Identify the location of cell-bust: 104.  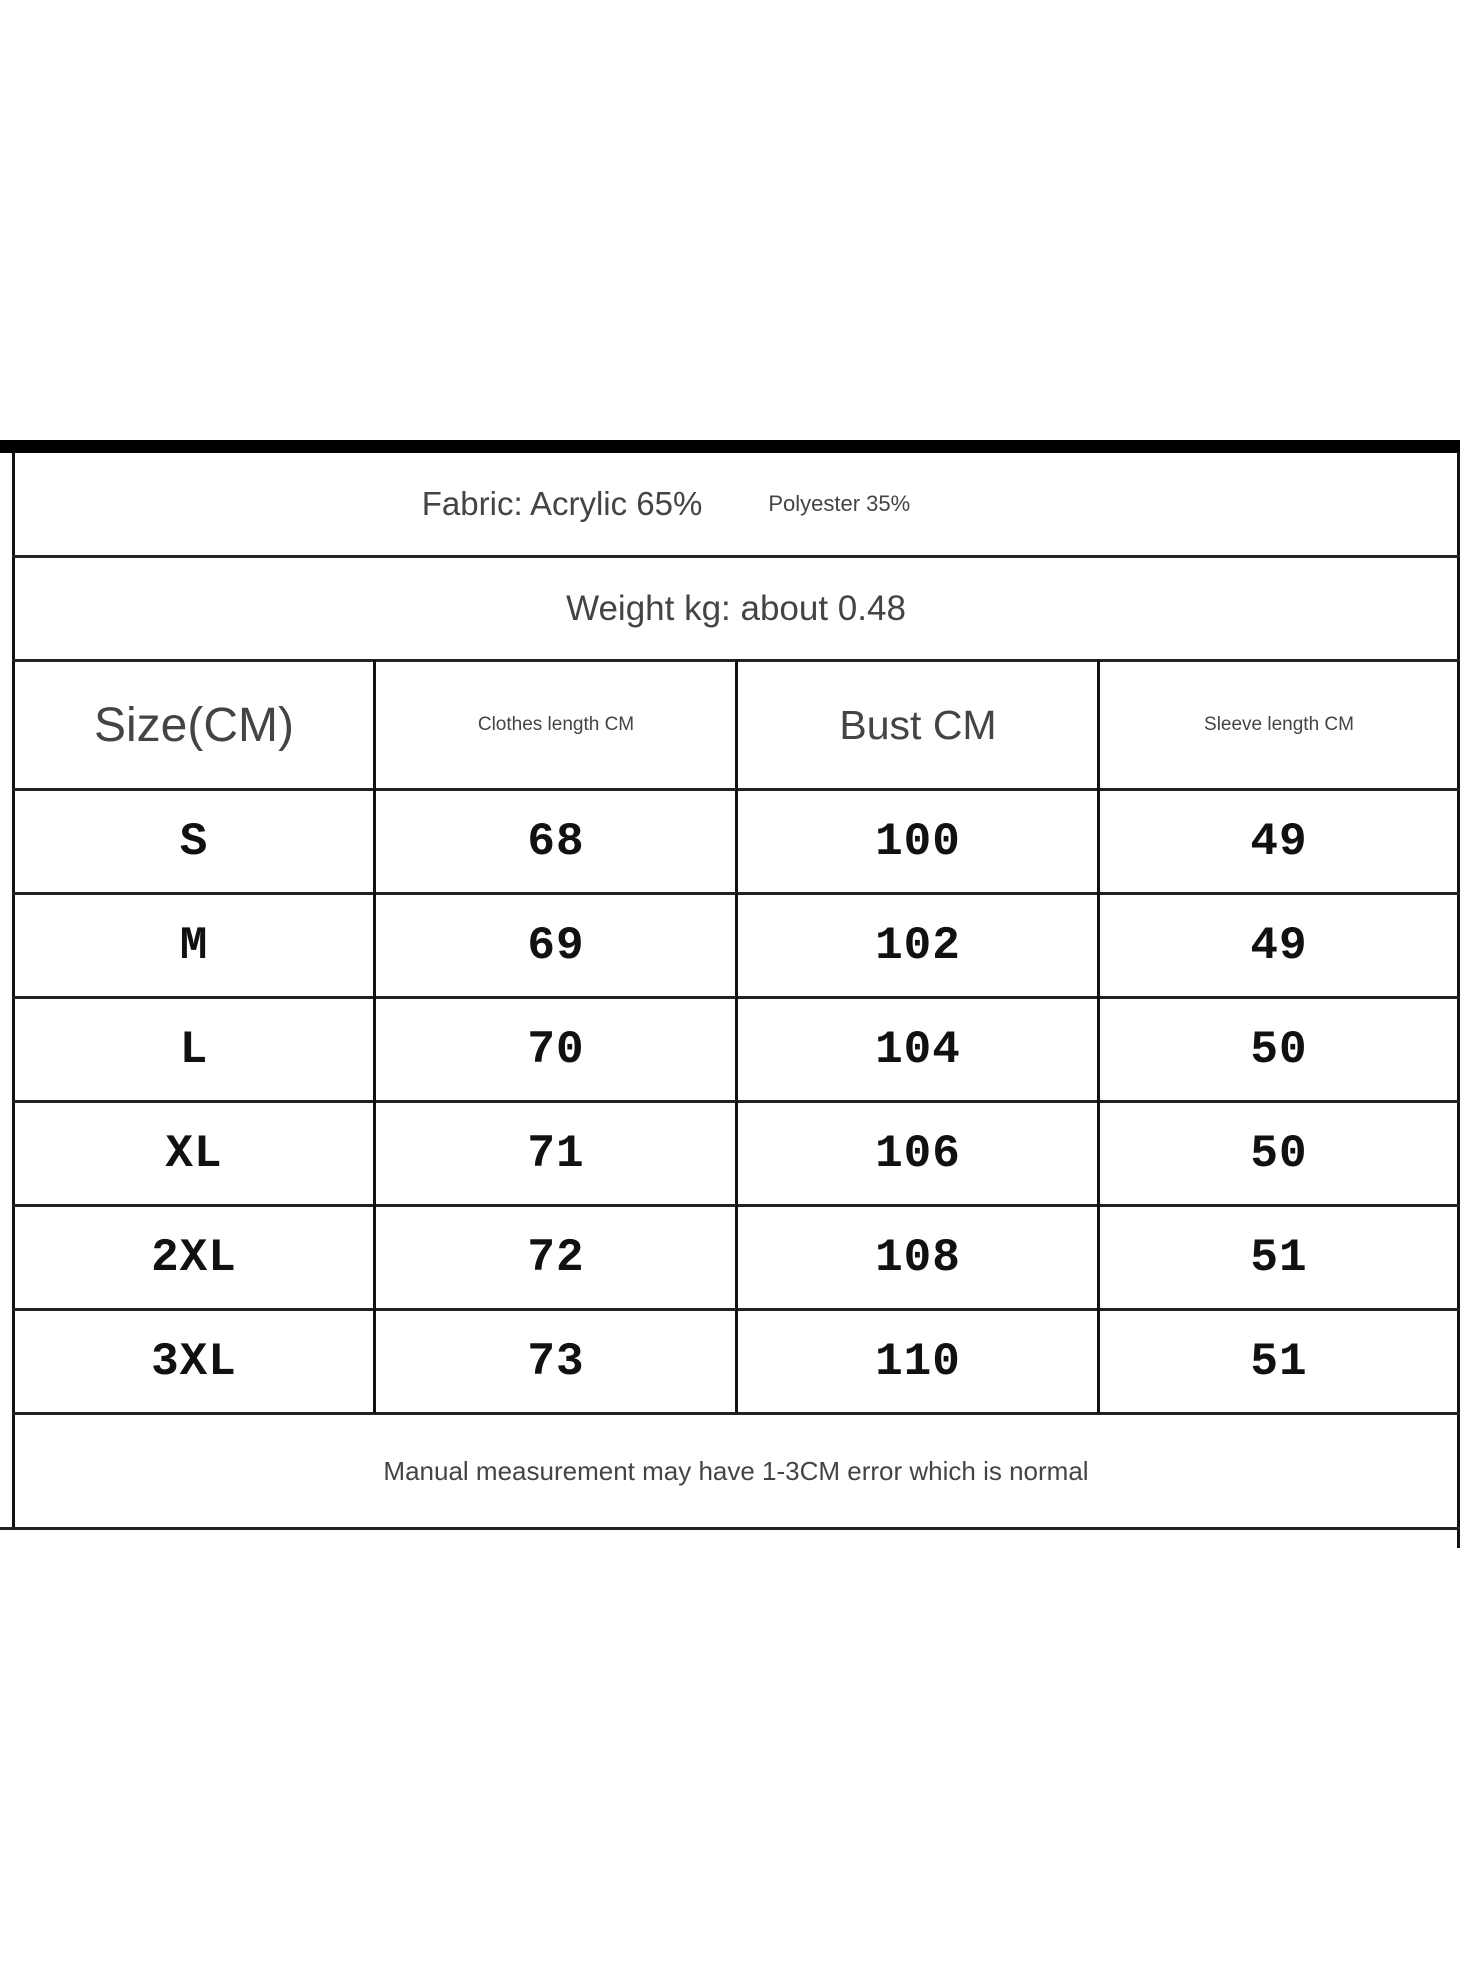
(918, 1049).